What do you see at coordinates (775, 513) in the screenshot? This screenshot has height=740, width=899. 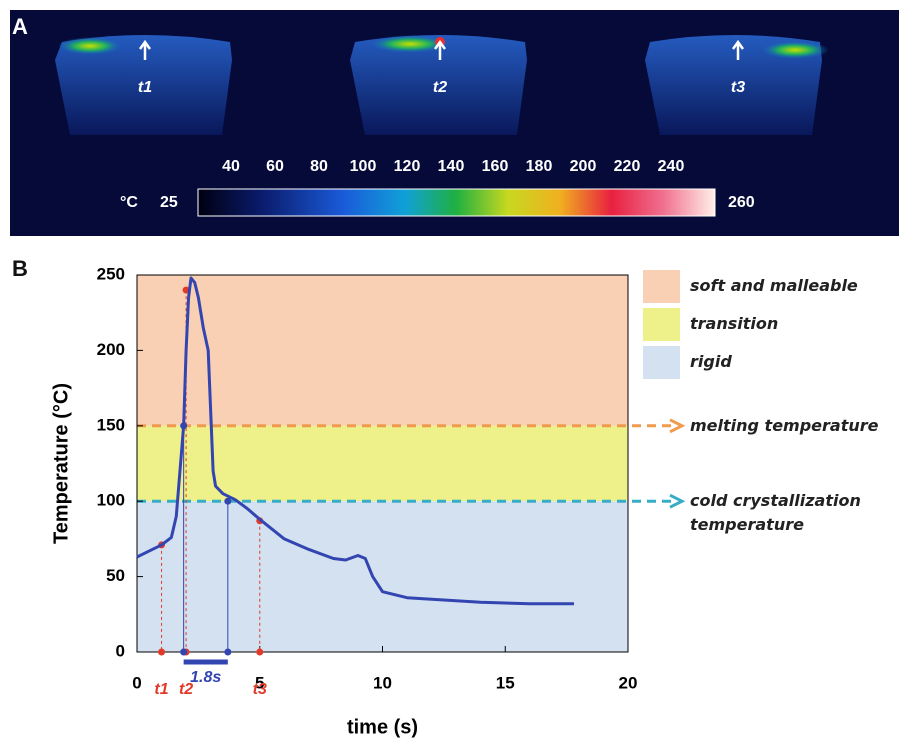 I see `annotation: cold crystallization temperature` at bounding box center [775, 513].